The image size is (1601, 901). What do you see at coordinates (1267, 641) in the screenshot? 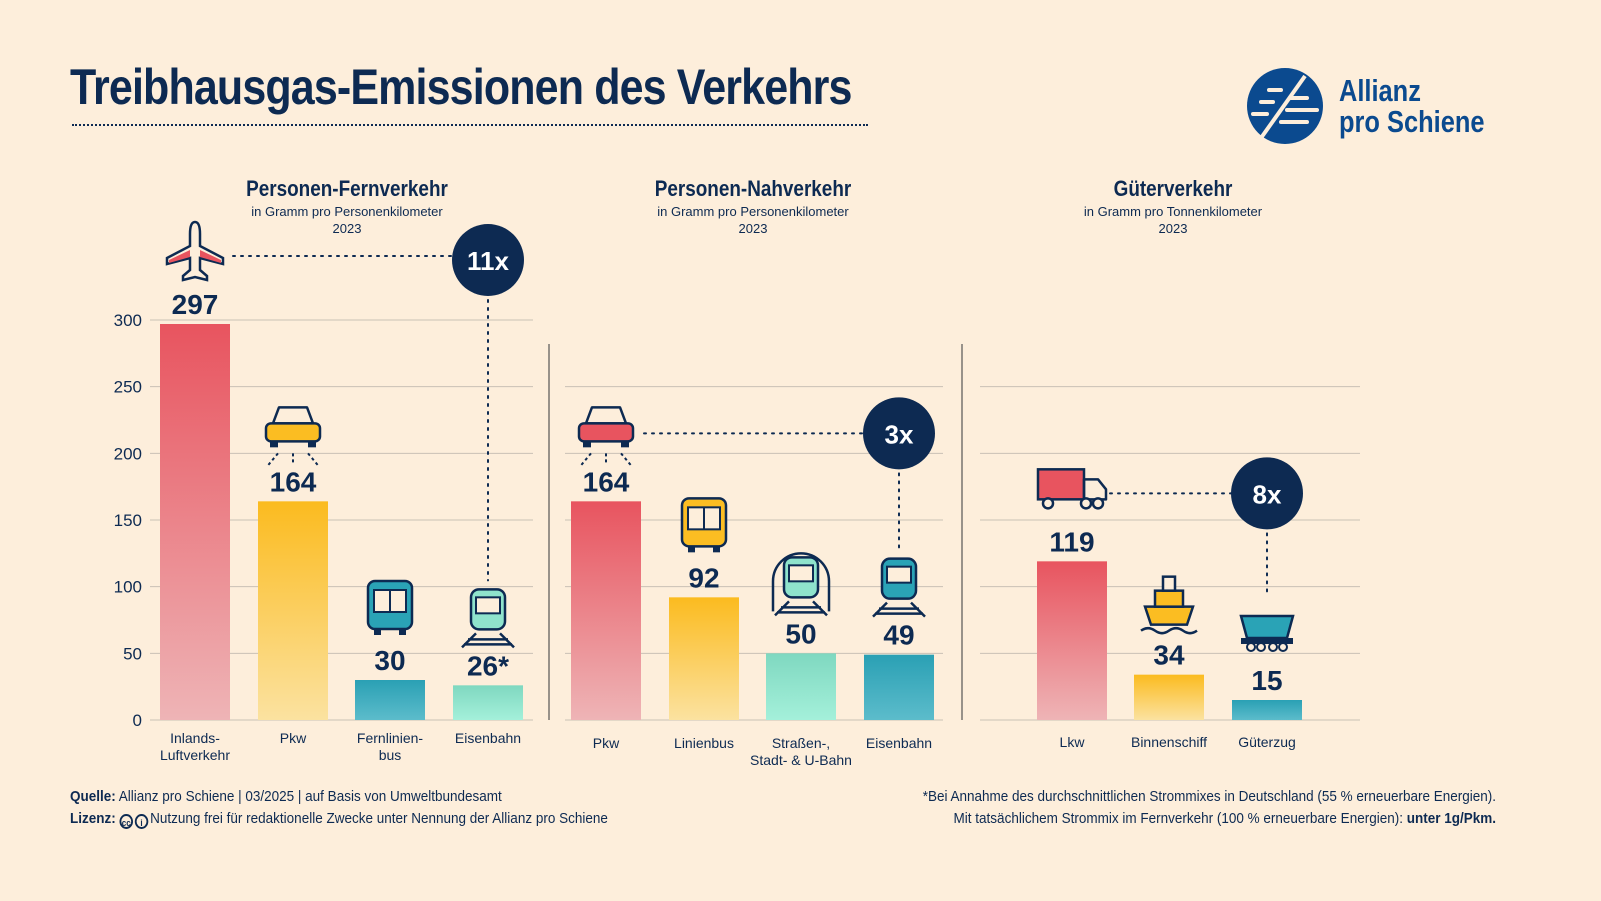
I see `wagon-frame` at bounding box center [1267, 641].